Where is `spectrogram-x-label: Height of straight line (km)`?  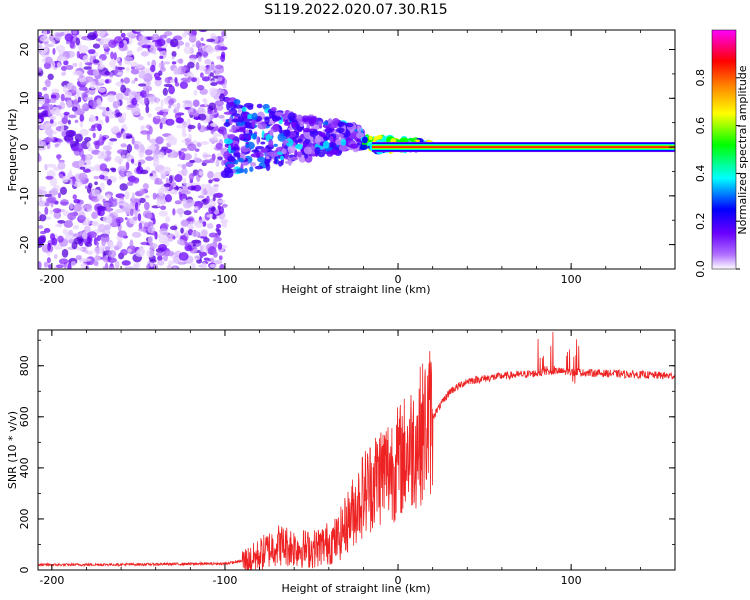
spectrogram-x-label: Height of straight line (km) is located at coordinates (355, 289).